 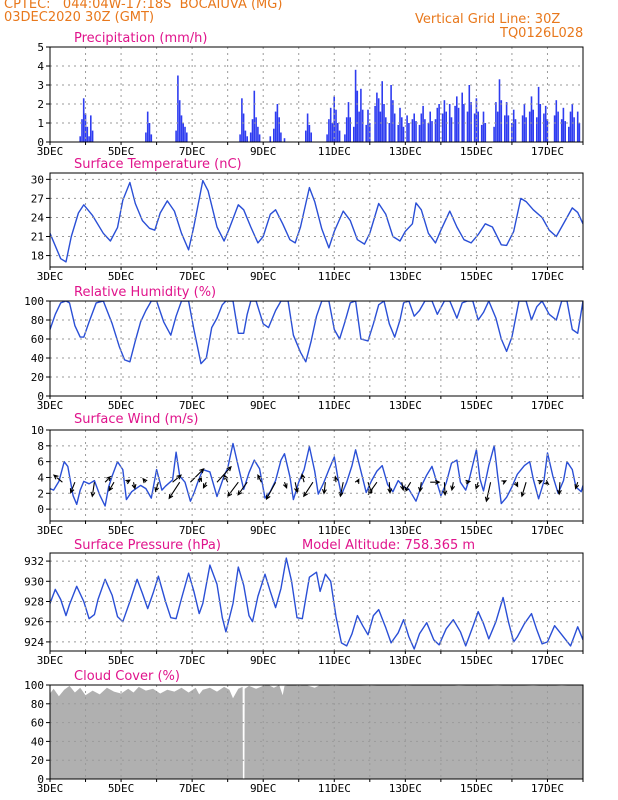 What do you see at coordinates (40, 66) in the screenshot?
I see `y-tick-label: 4` at bounding box center [40, 66].